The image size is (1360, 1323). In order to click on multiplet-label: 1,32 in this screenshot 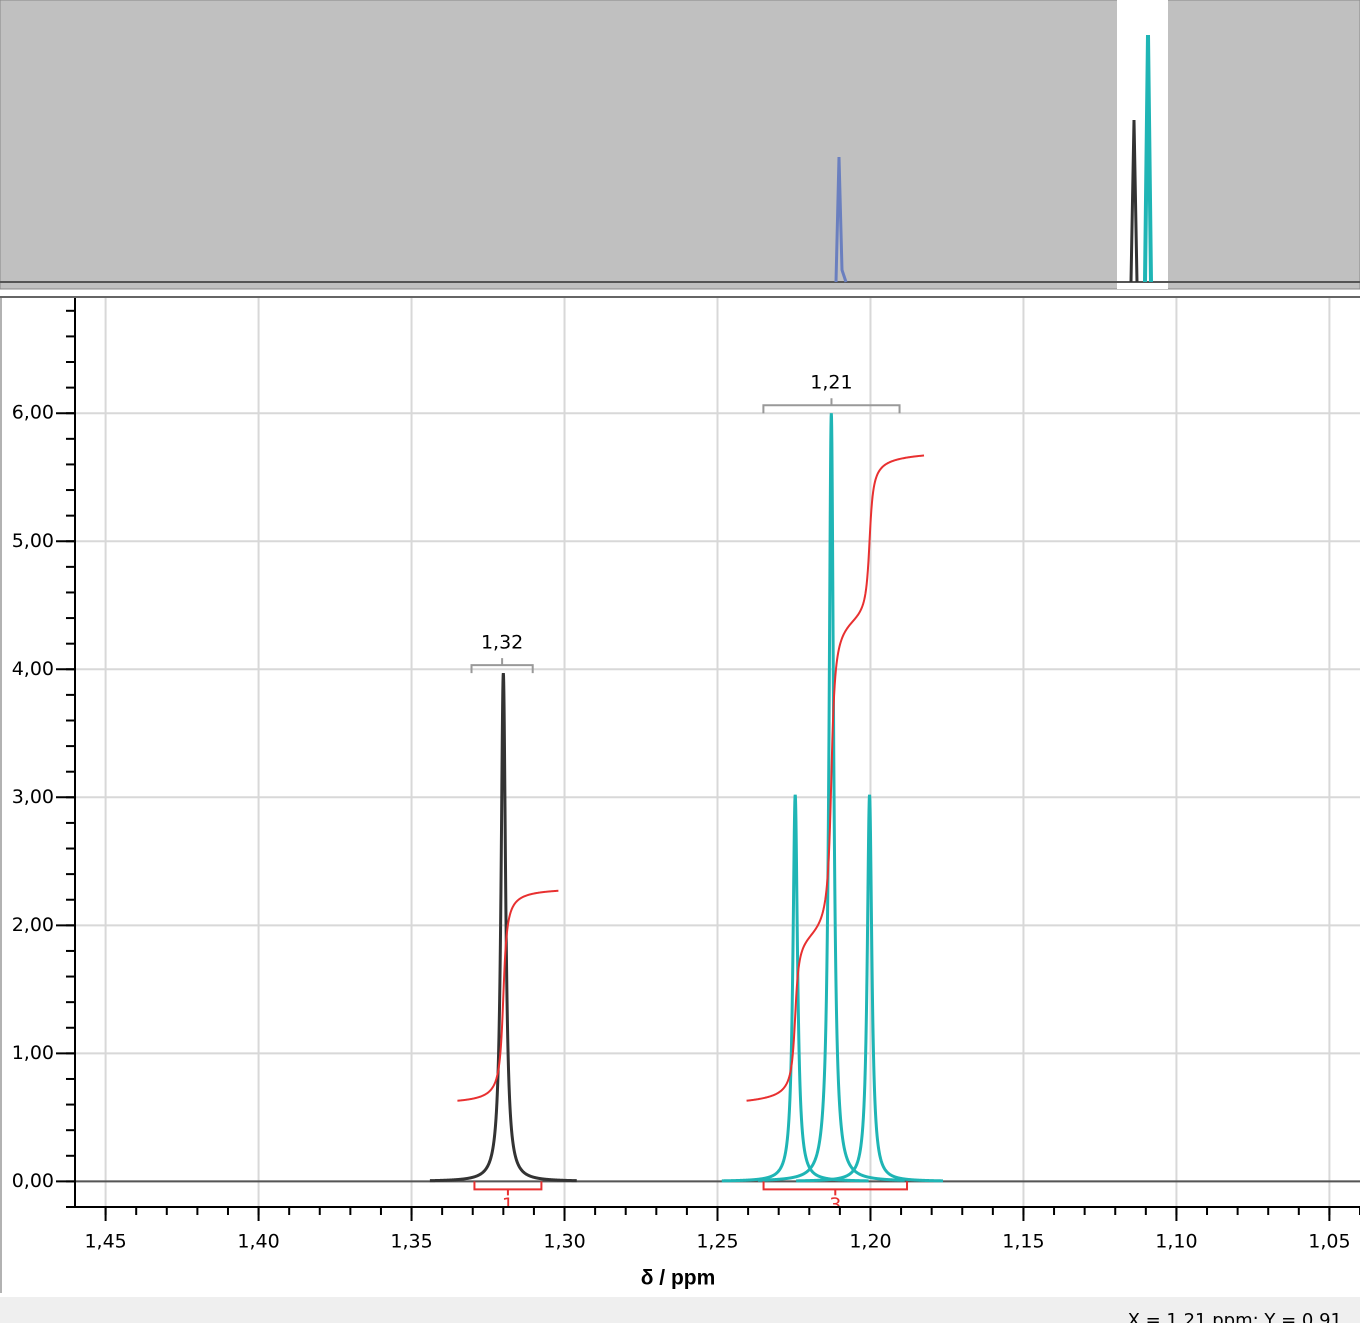, I will do `click(502, 643)`.